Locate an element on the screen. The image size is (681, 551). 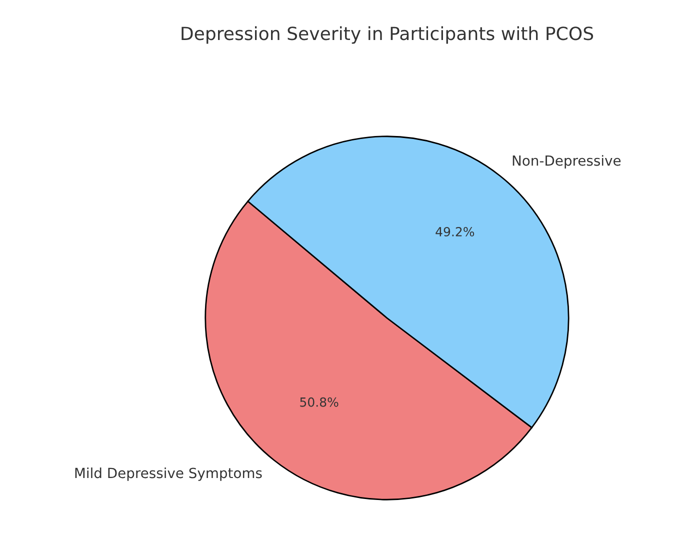
slice-label: Non-Depressive is located at coordinates (566, 162).